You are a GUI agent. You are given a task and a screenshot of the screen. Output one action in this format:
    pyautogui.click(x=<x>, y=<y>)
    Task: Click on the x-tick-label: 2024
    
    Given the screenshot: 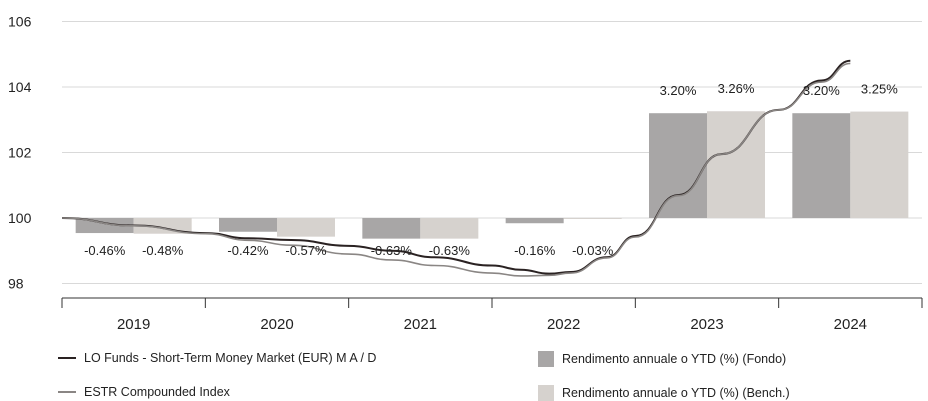 What is the action you would take?
    pyautogui.click(x=850, y=324)
    